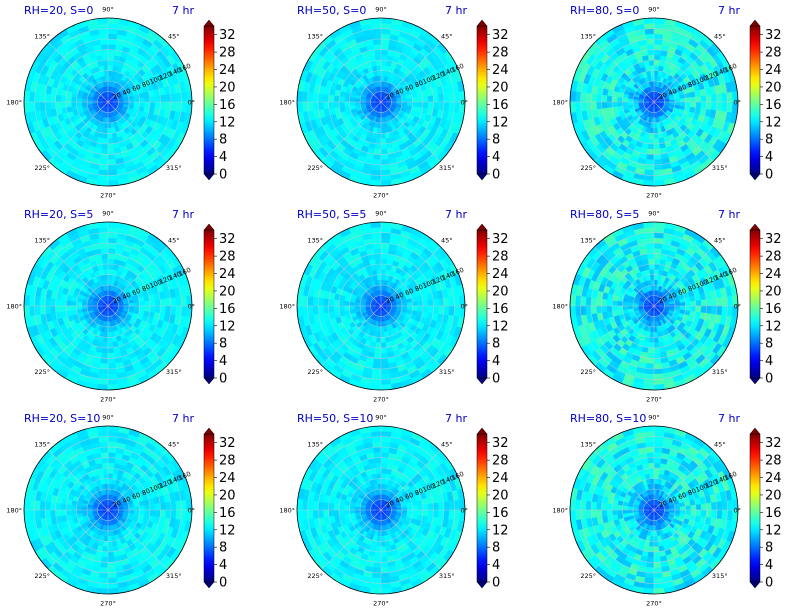 The width and height of the screenshot is (785, 612). What do you see at coordinates (500, 274) in the screenshot?
I see `colorbar-tick-label: 24` at bounding box center [500, 274].